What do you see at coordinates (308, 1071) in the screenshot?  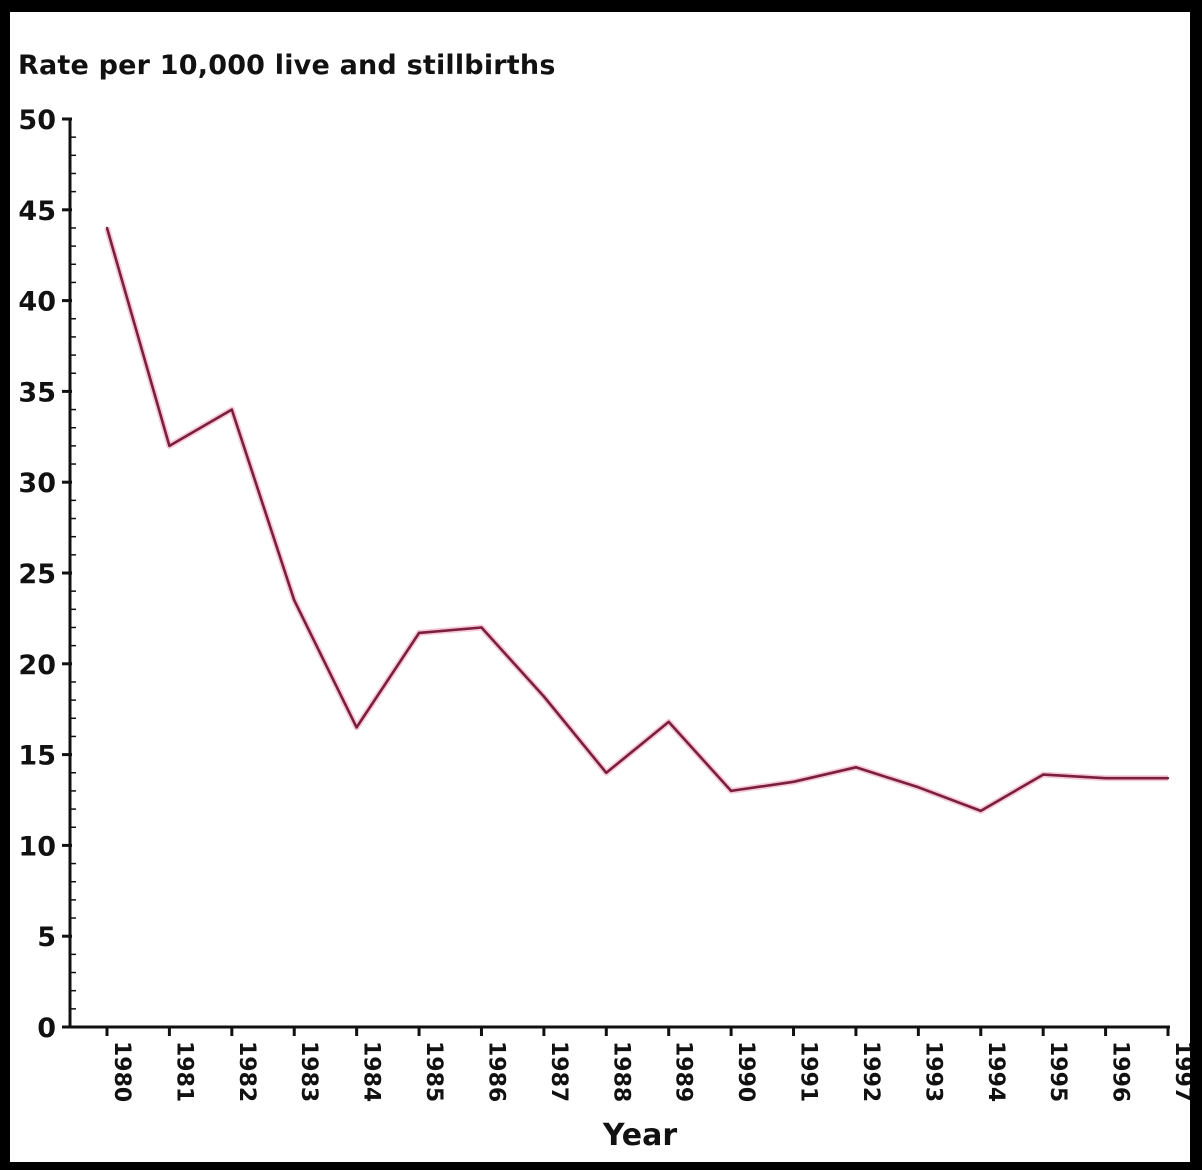 I see `x-tick-label: 1983` at bounding box center [308, 1071].